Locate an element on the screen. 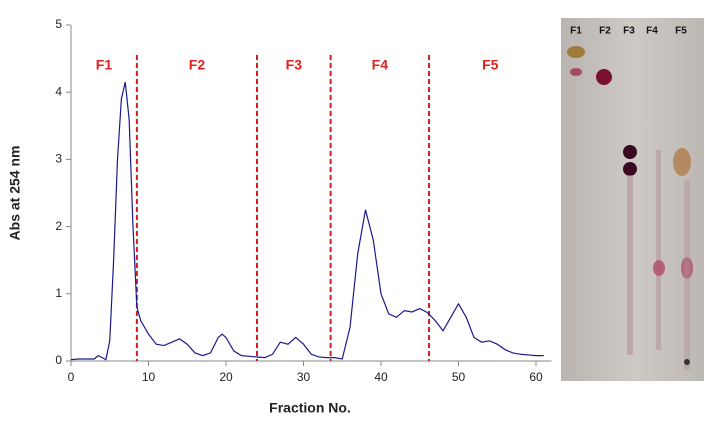 Image resolution: width=705 pixels, height=421 pixels. plate-lane-label: F2 is located at coordinates (605, 31).